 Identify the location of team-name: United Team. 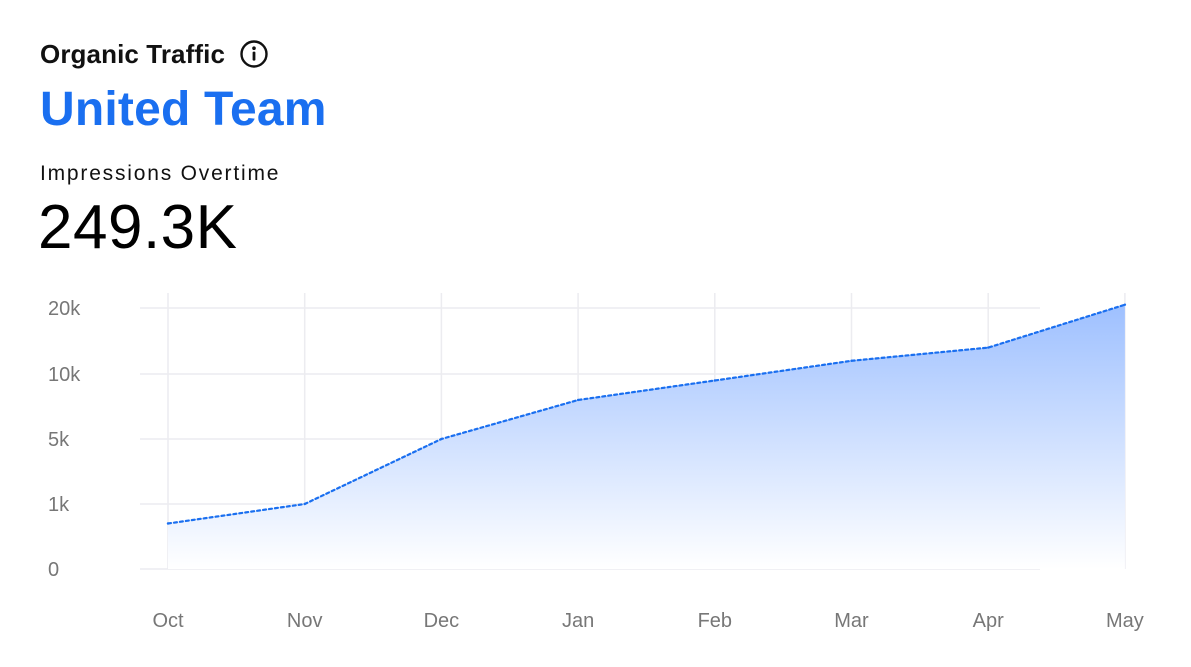
(183, 109).